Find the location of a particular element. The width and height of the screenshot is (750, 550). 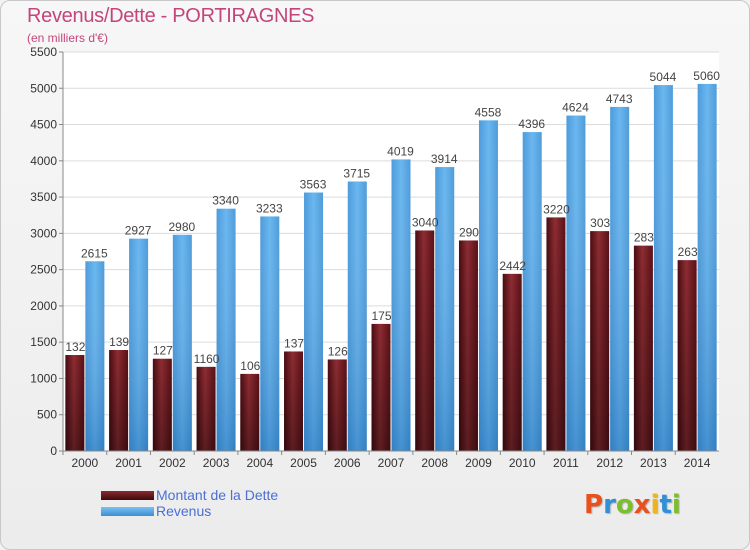

revenue-data-label: 2615 is located at coordinates (94, 253).